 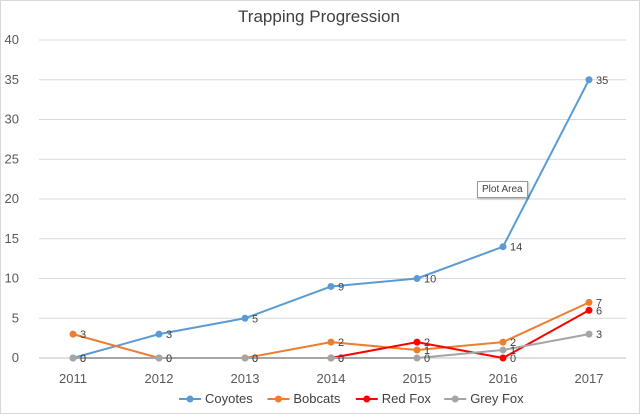 I want to click on y-tick-label: 10, so click(x=12, y=278).